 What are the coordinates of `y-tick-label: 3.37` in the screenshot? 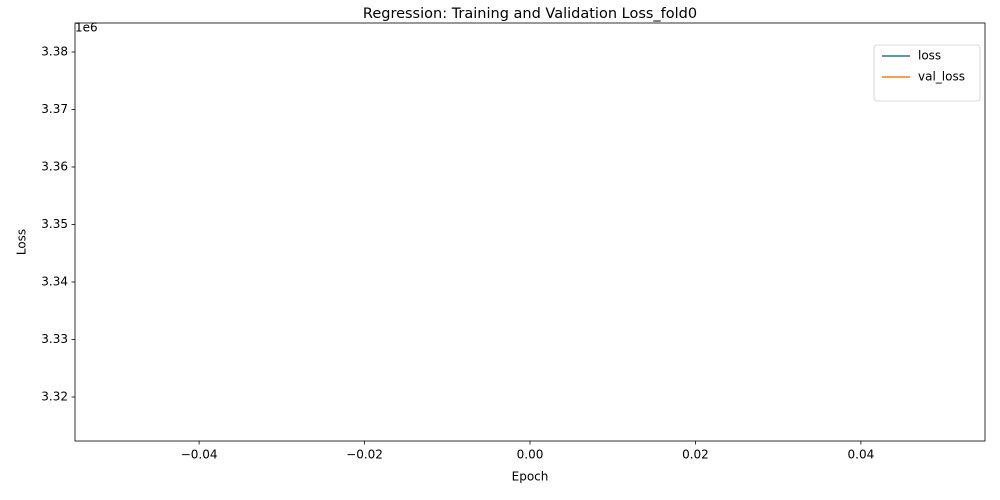 It's located at (54, 109).